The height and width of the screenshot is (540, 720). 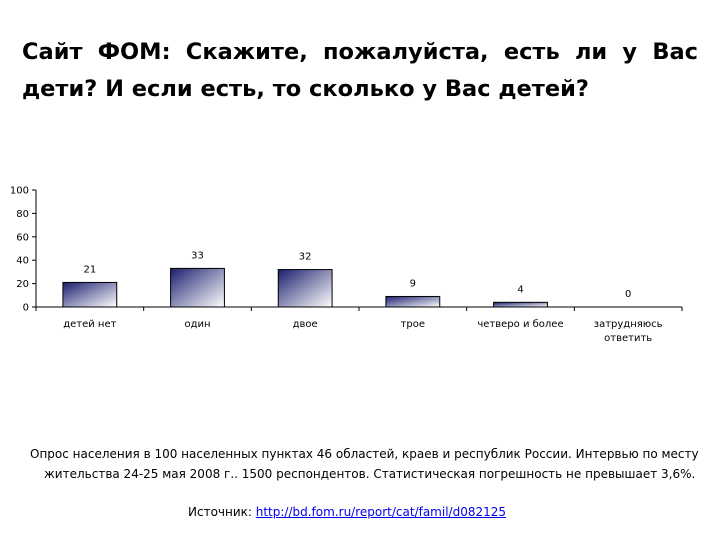 What do you see at coordinates (22, 237) in the screenshot?
I see `y-tick-label: 60` at bounding box center [22, 237].